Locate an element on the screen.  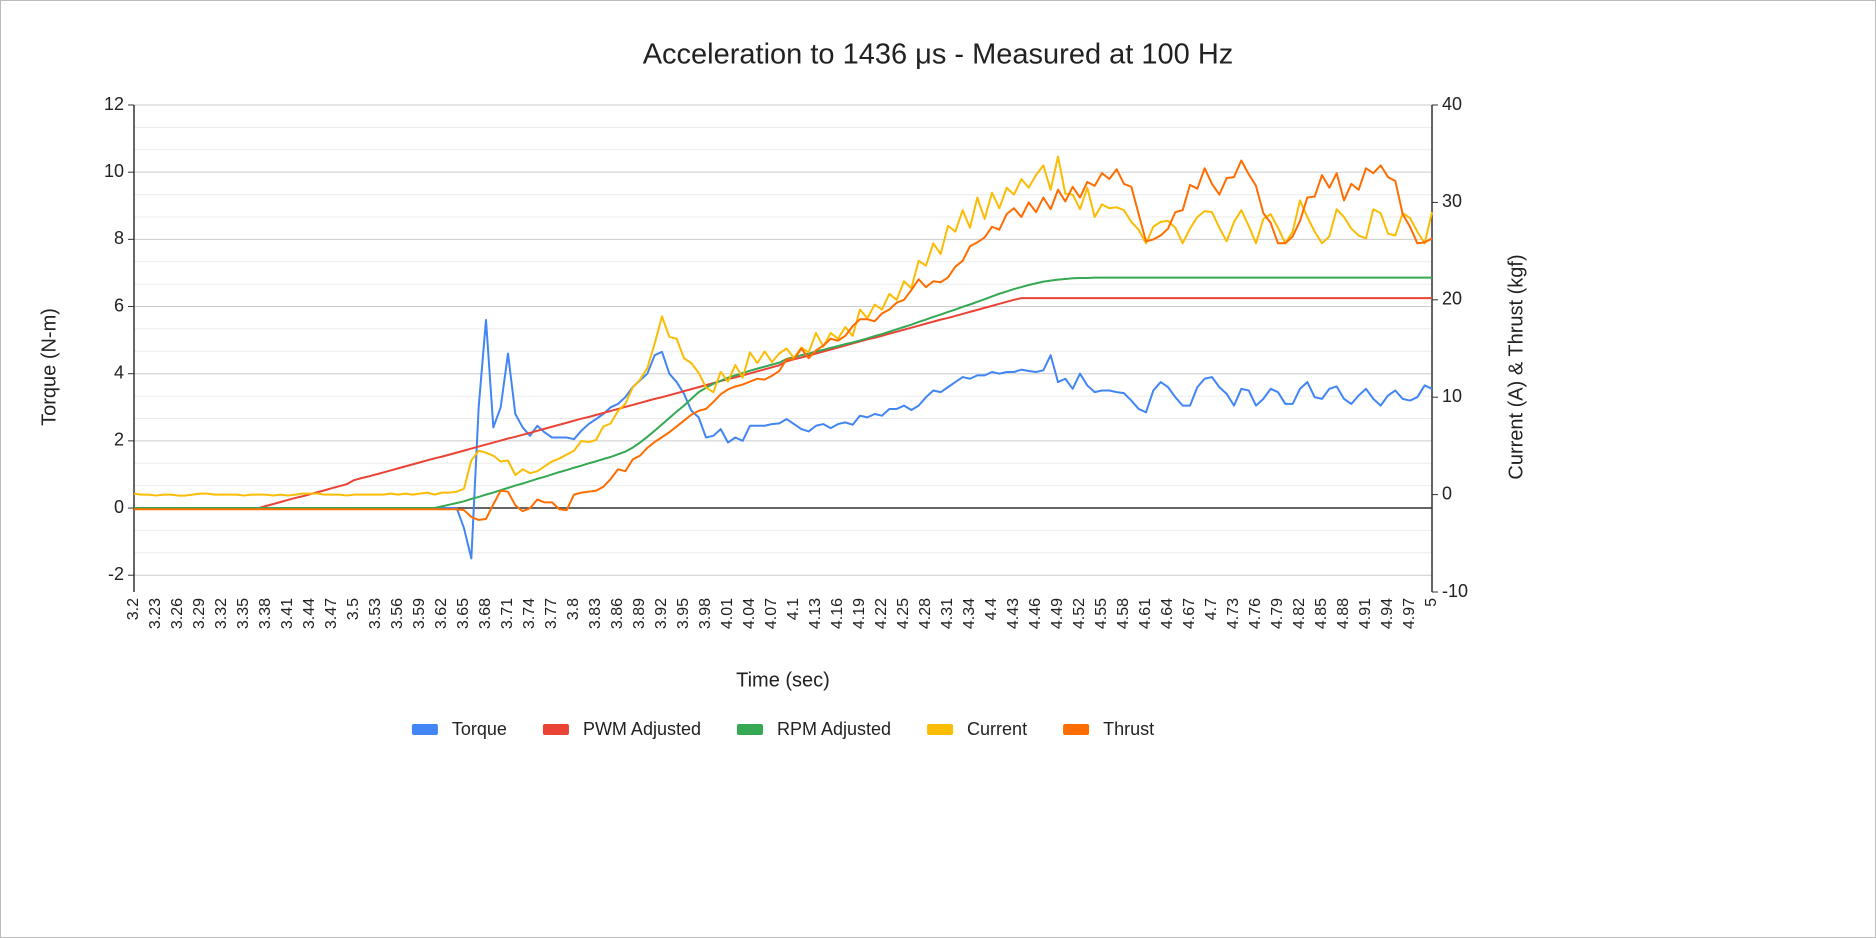
y2-tick-label: 30 is located at coordinates (1452, 201).